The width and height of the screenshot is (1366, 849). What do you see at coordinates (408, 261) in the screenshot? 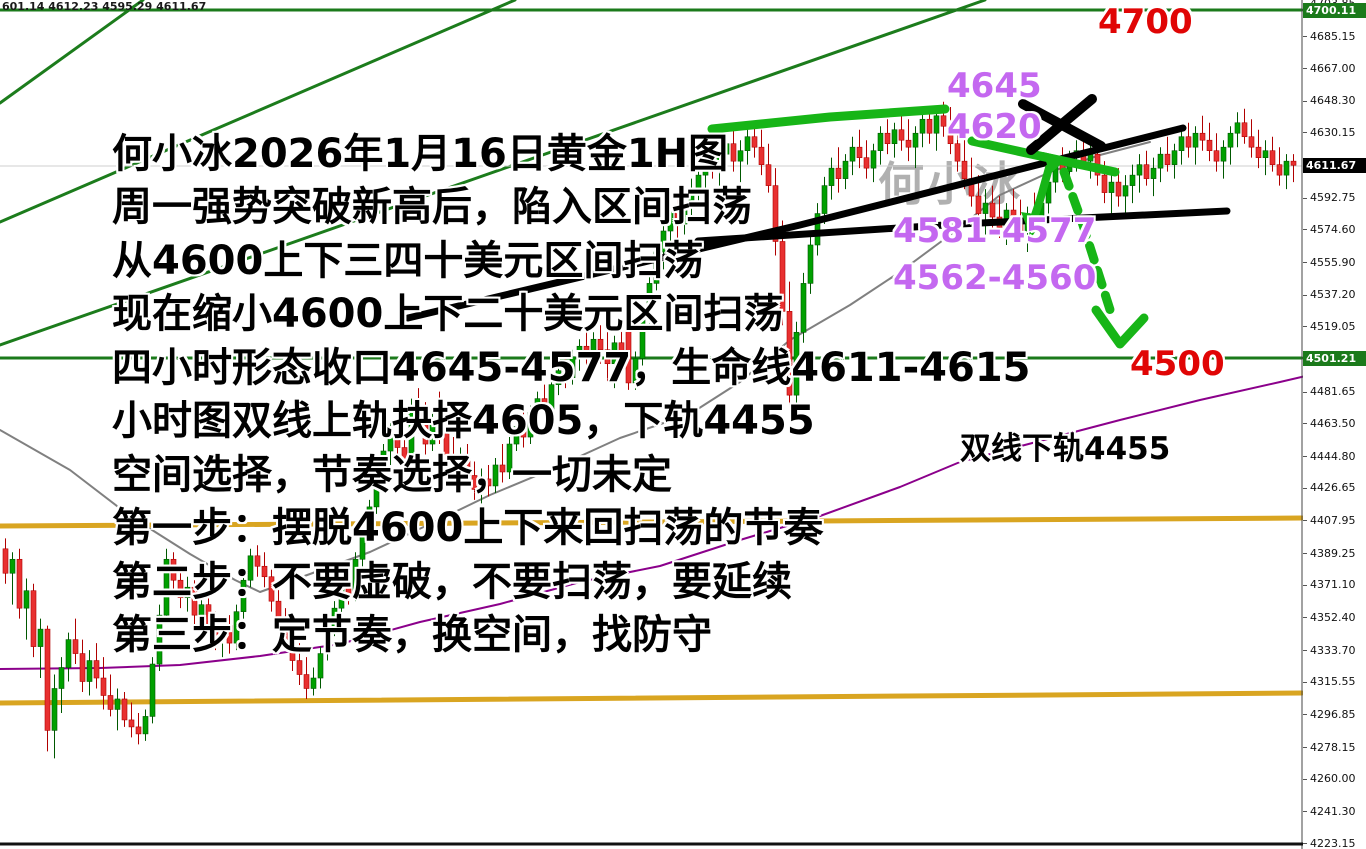
I see `annotation-line-3: 从4600上下三四十美元区间扫荡` at bounding box center [408, 261].